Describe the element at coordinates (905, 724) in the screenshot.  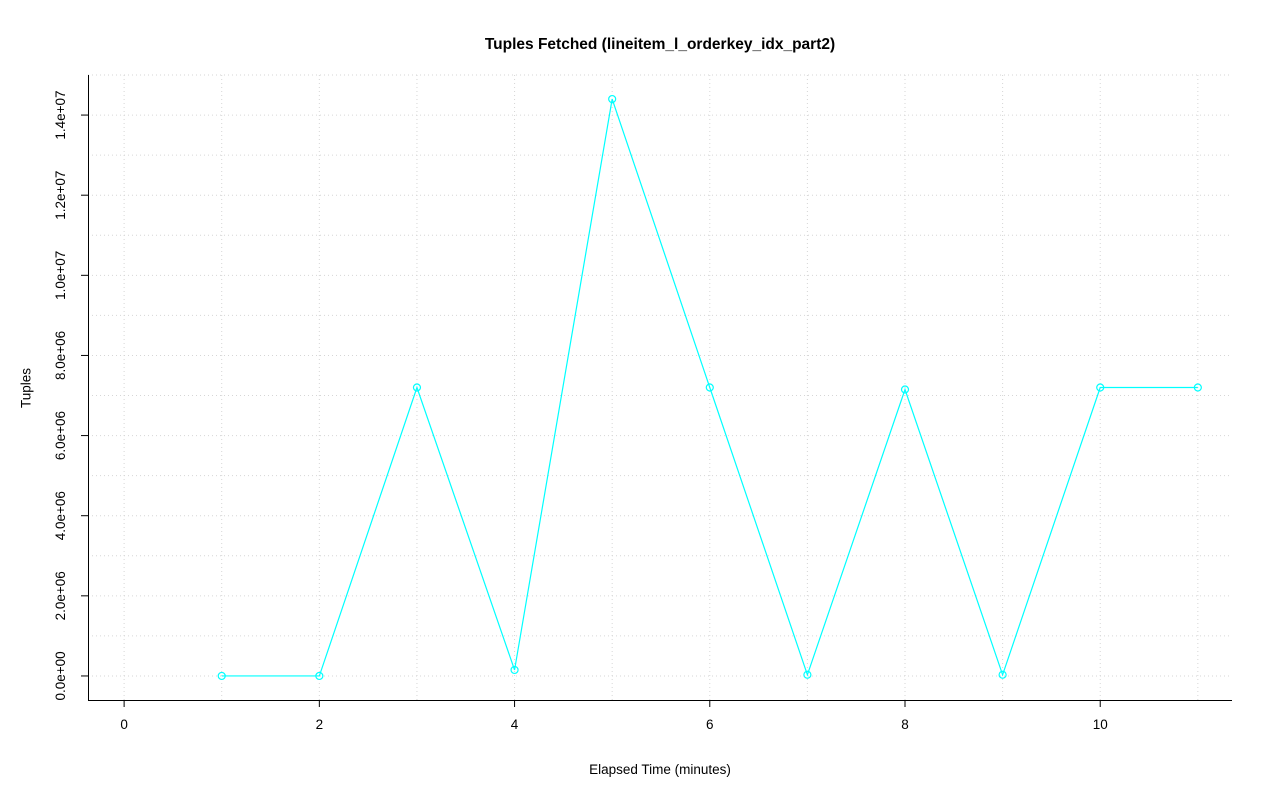
I see `x-tick-label: 8` at that location.